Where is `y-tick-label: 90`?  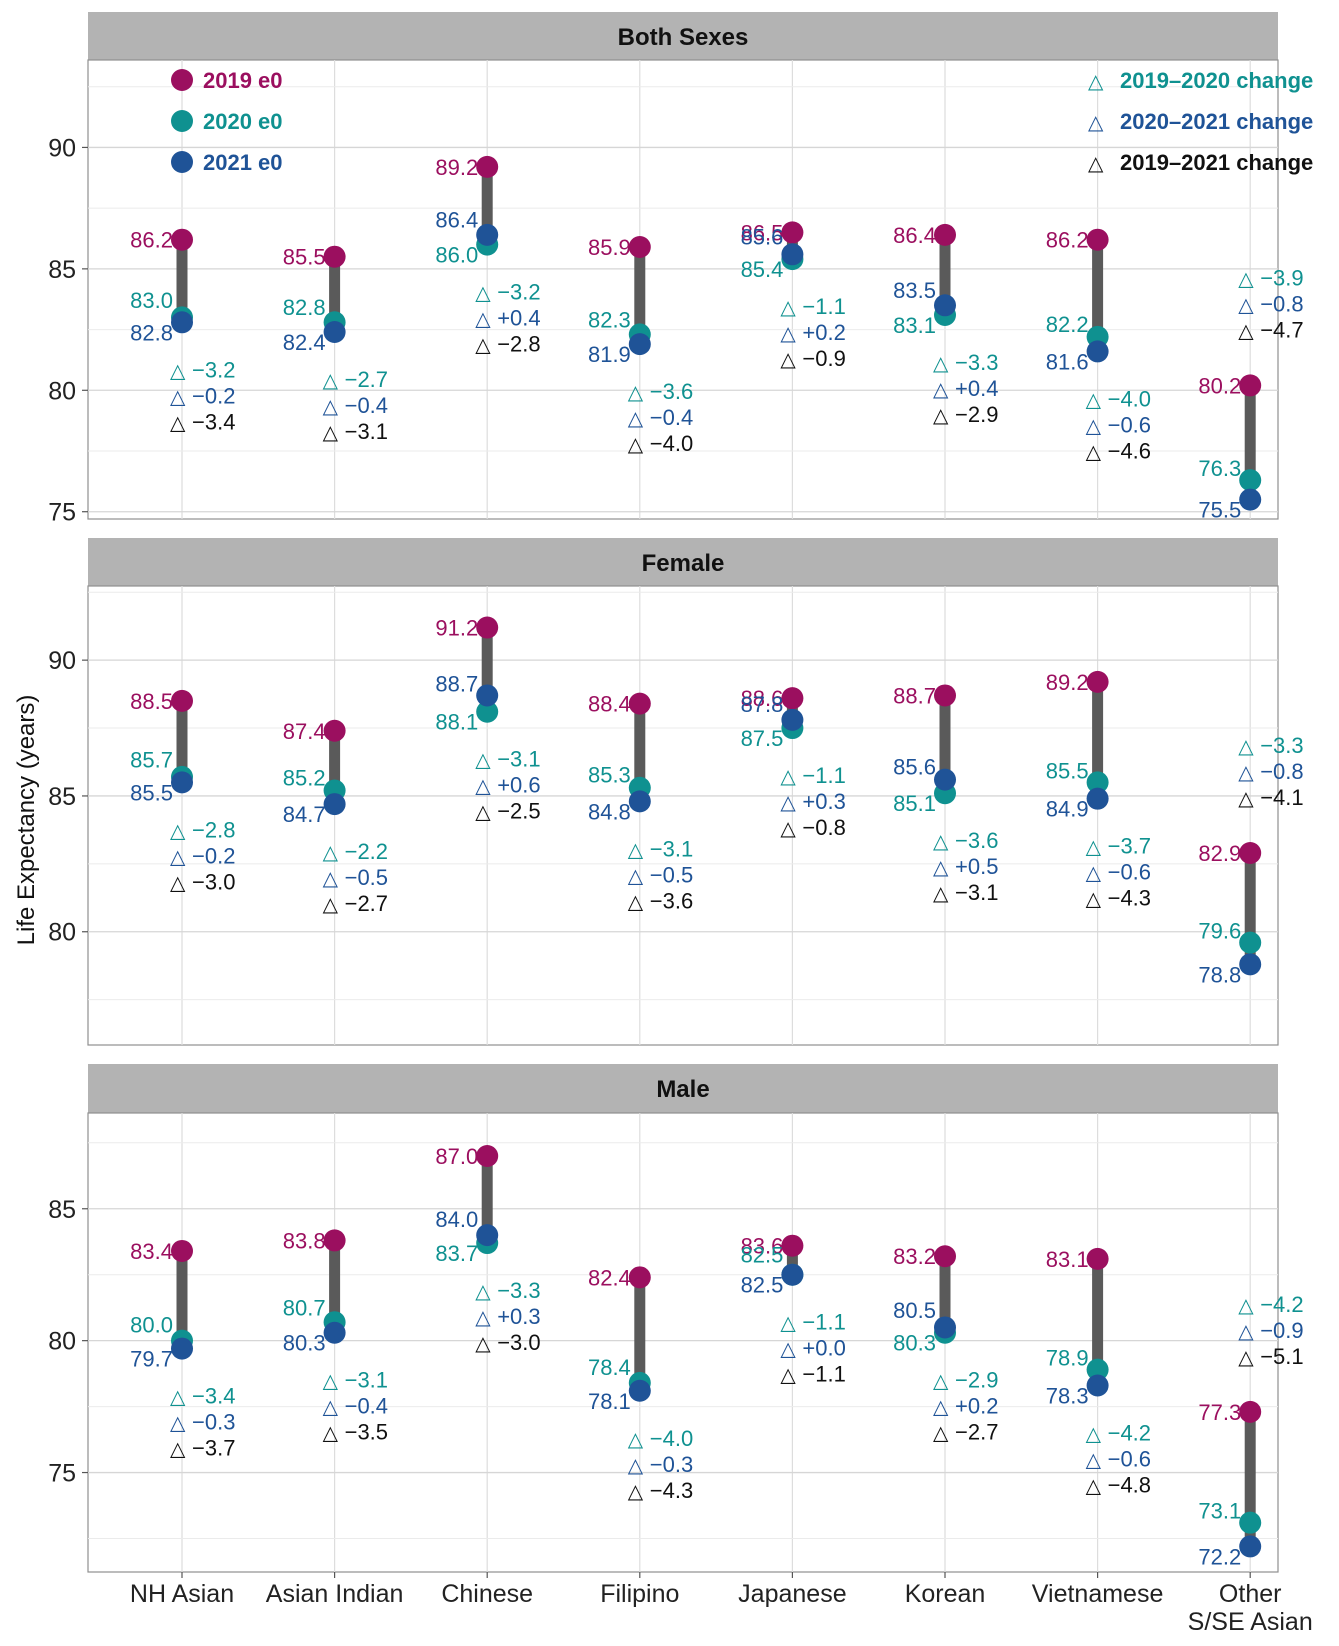
y-tick-label: 90 is located at coordinates (62, 148).